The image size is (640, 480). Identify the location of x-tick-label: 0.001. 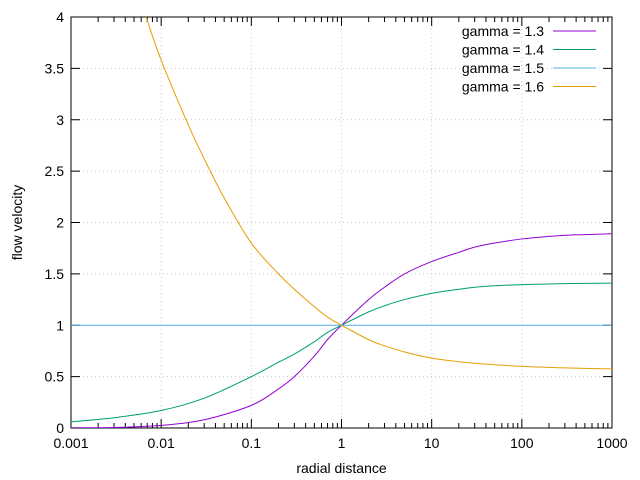
(70, 443).